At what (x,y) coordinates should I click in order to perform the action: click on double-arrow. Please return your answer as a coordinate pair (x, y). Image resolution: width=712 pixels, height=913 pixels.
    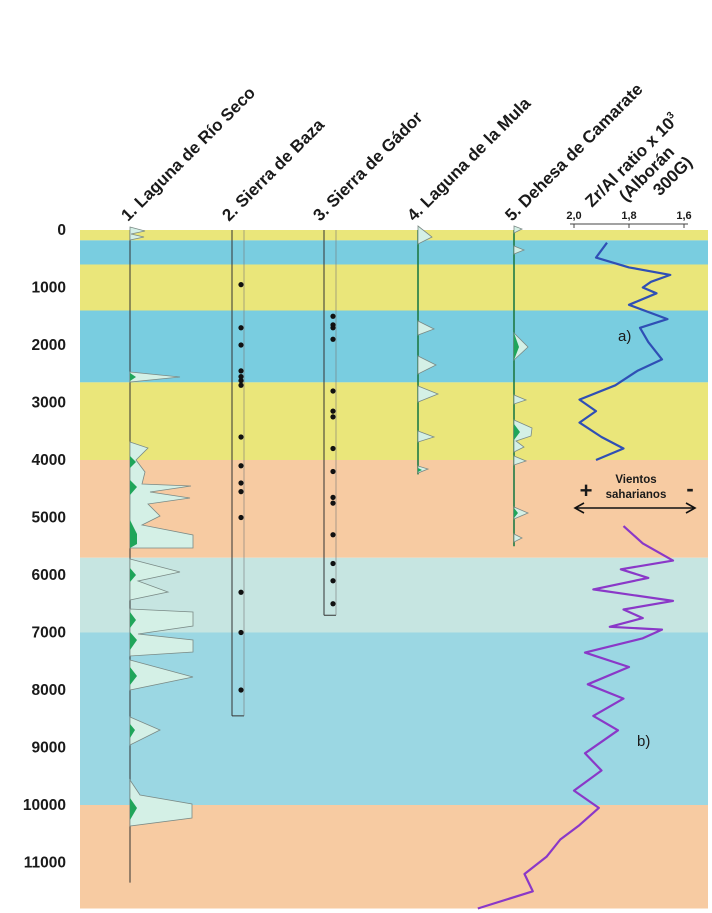
    Looking at the image, I should click on (635, 508).